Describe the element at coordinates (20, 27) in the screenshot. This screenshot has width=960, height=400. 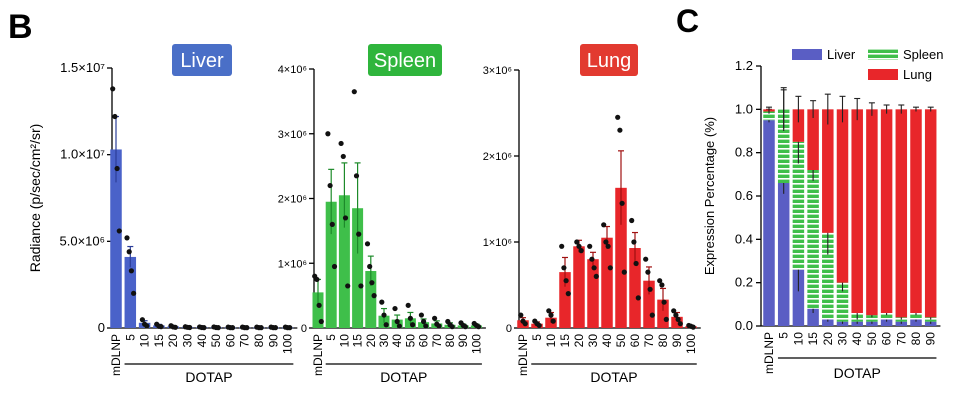
I see `panel-letter-b: B` at that location.